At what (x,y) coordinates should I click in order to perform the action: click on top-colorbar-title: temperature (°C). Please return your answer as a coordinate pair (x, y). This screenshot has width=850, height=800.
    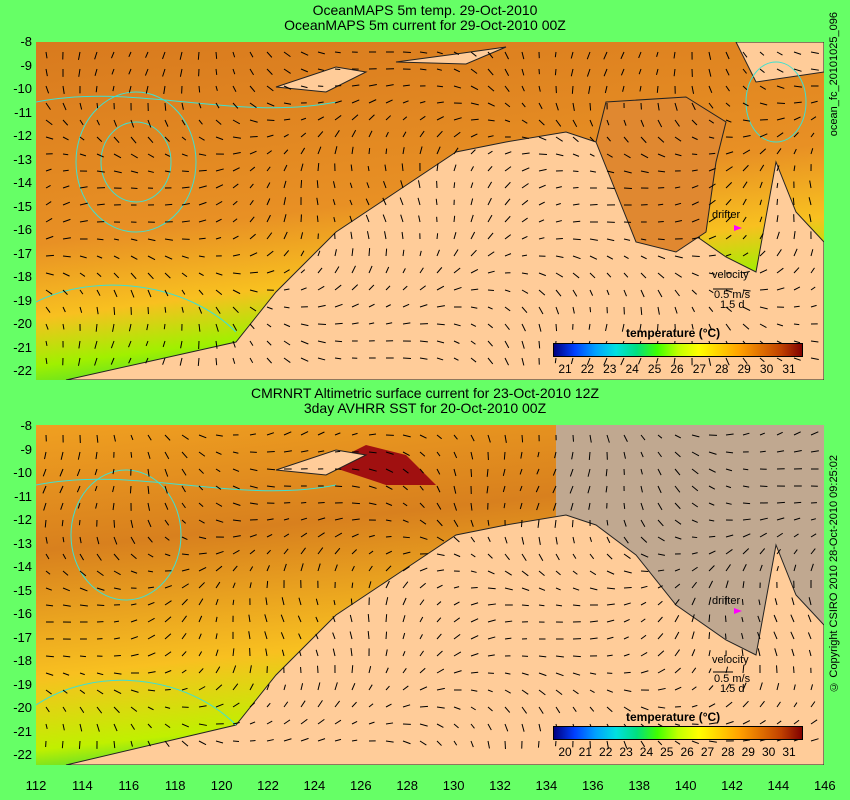
    Looking at the image, I should click on (673, 333).